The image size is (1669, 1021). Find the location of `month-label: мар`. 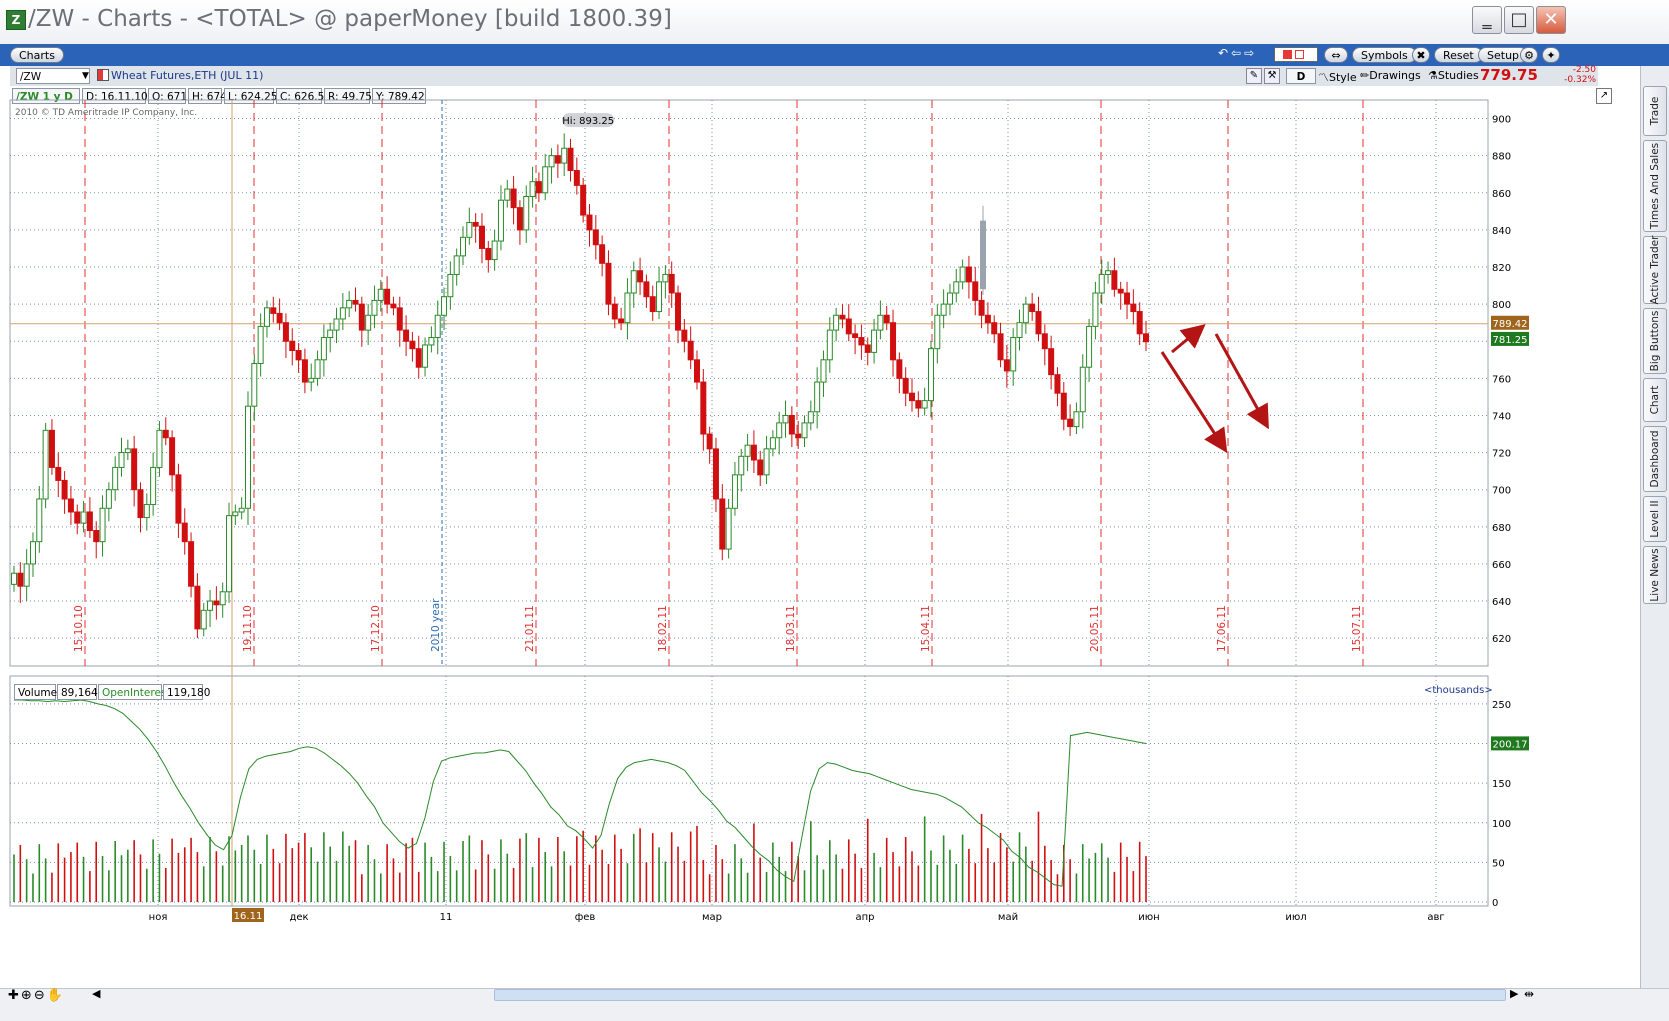

month-label: мар is located at coordinates (712, 917).